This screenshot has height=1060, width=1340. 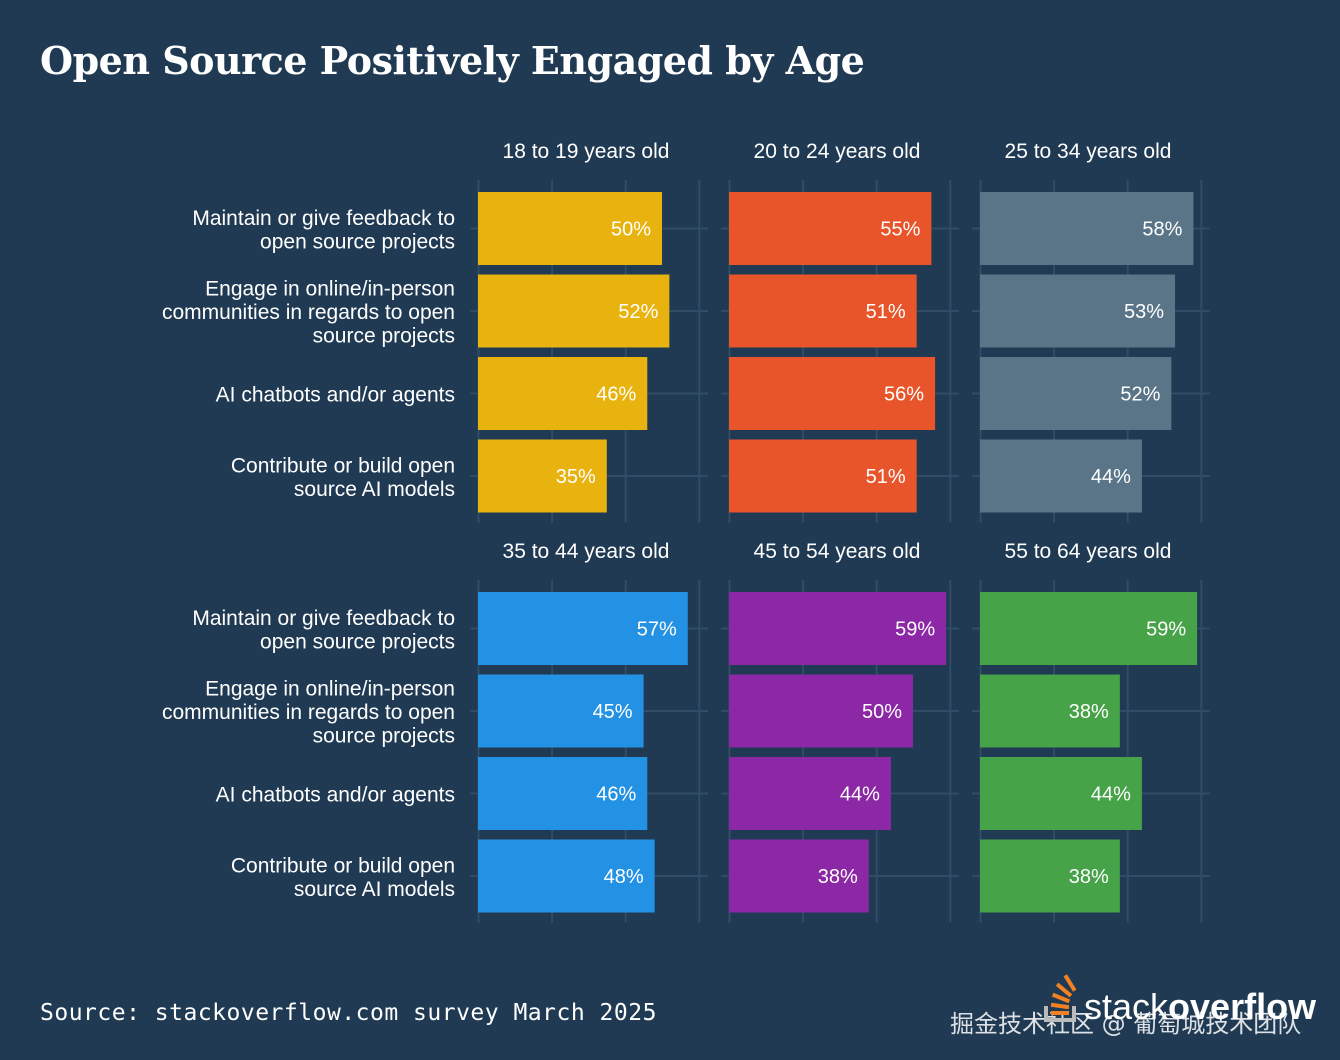 I want to click on panel-header: 55 to 64 years old, so click(x=1088, y=551).